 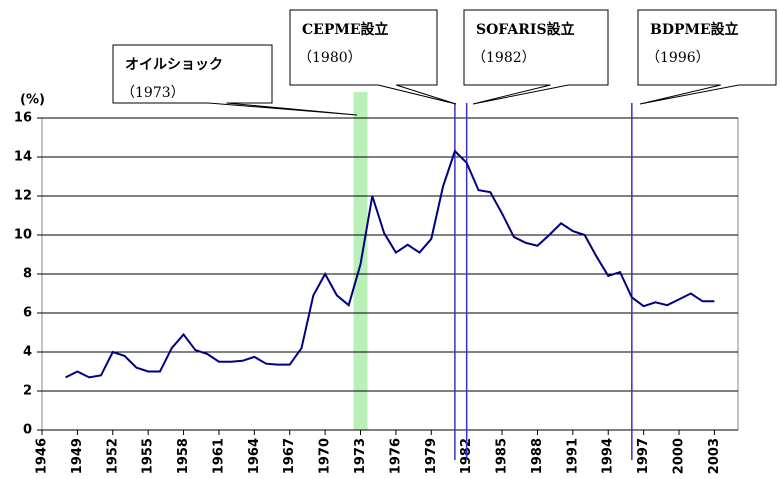 What do you see at coordinates (395, 456) in the screenshot?
I see `x-tick-label: 1976` at bounding box center [395, 456].